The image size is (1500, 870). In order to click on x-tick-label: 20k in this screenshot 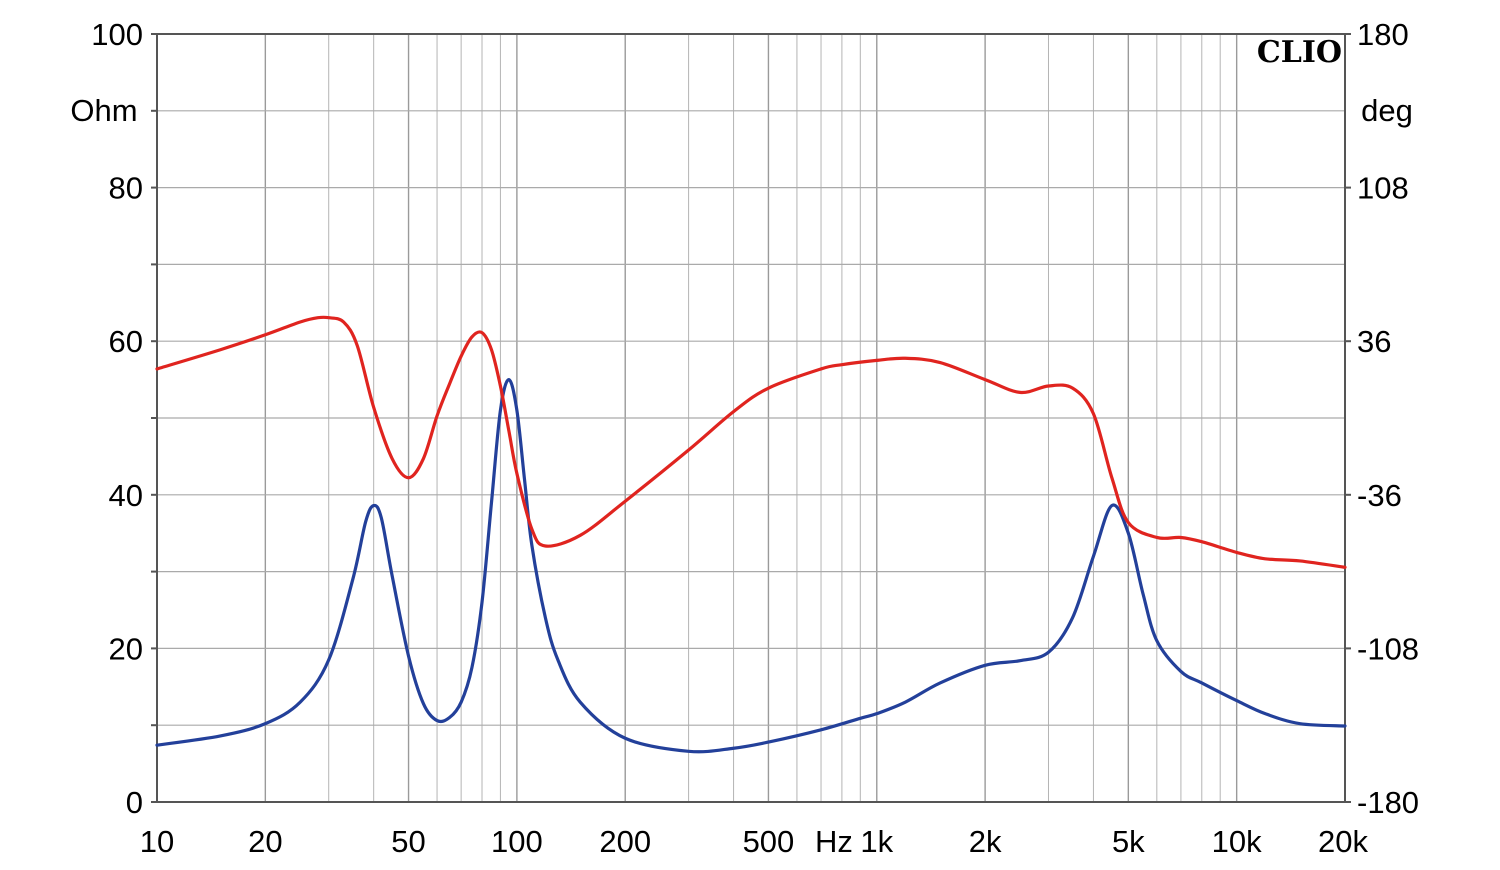, I will do `click(1343, 841)`.